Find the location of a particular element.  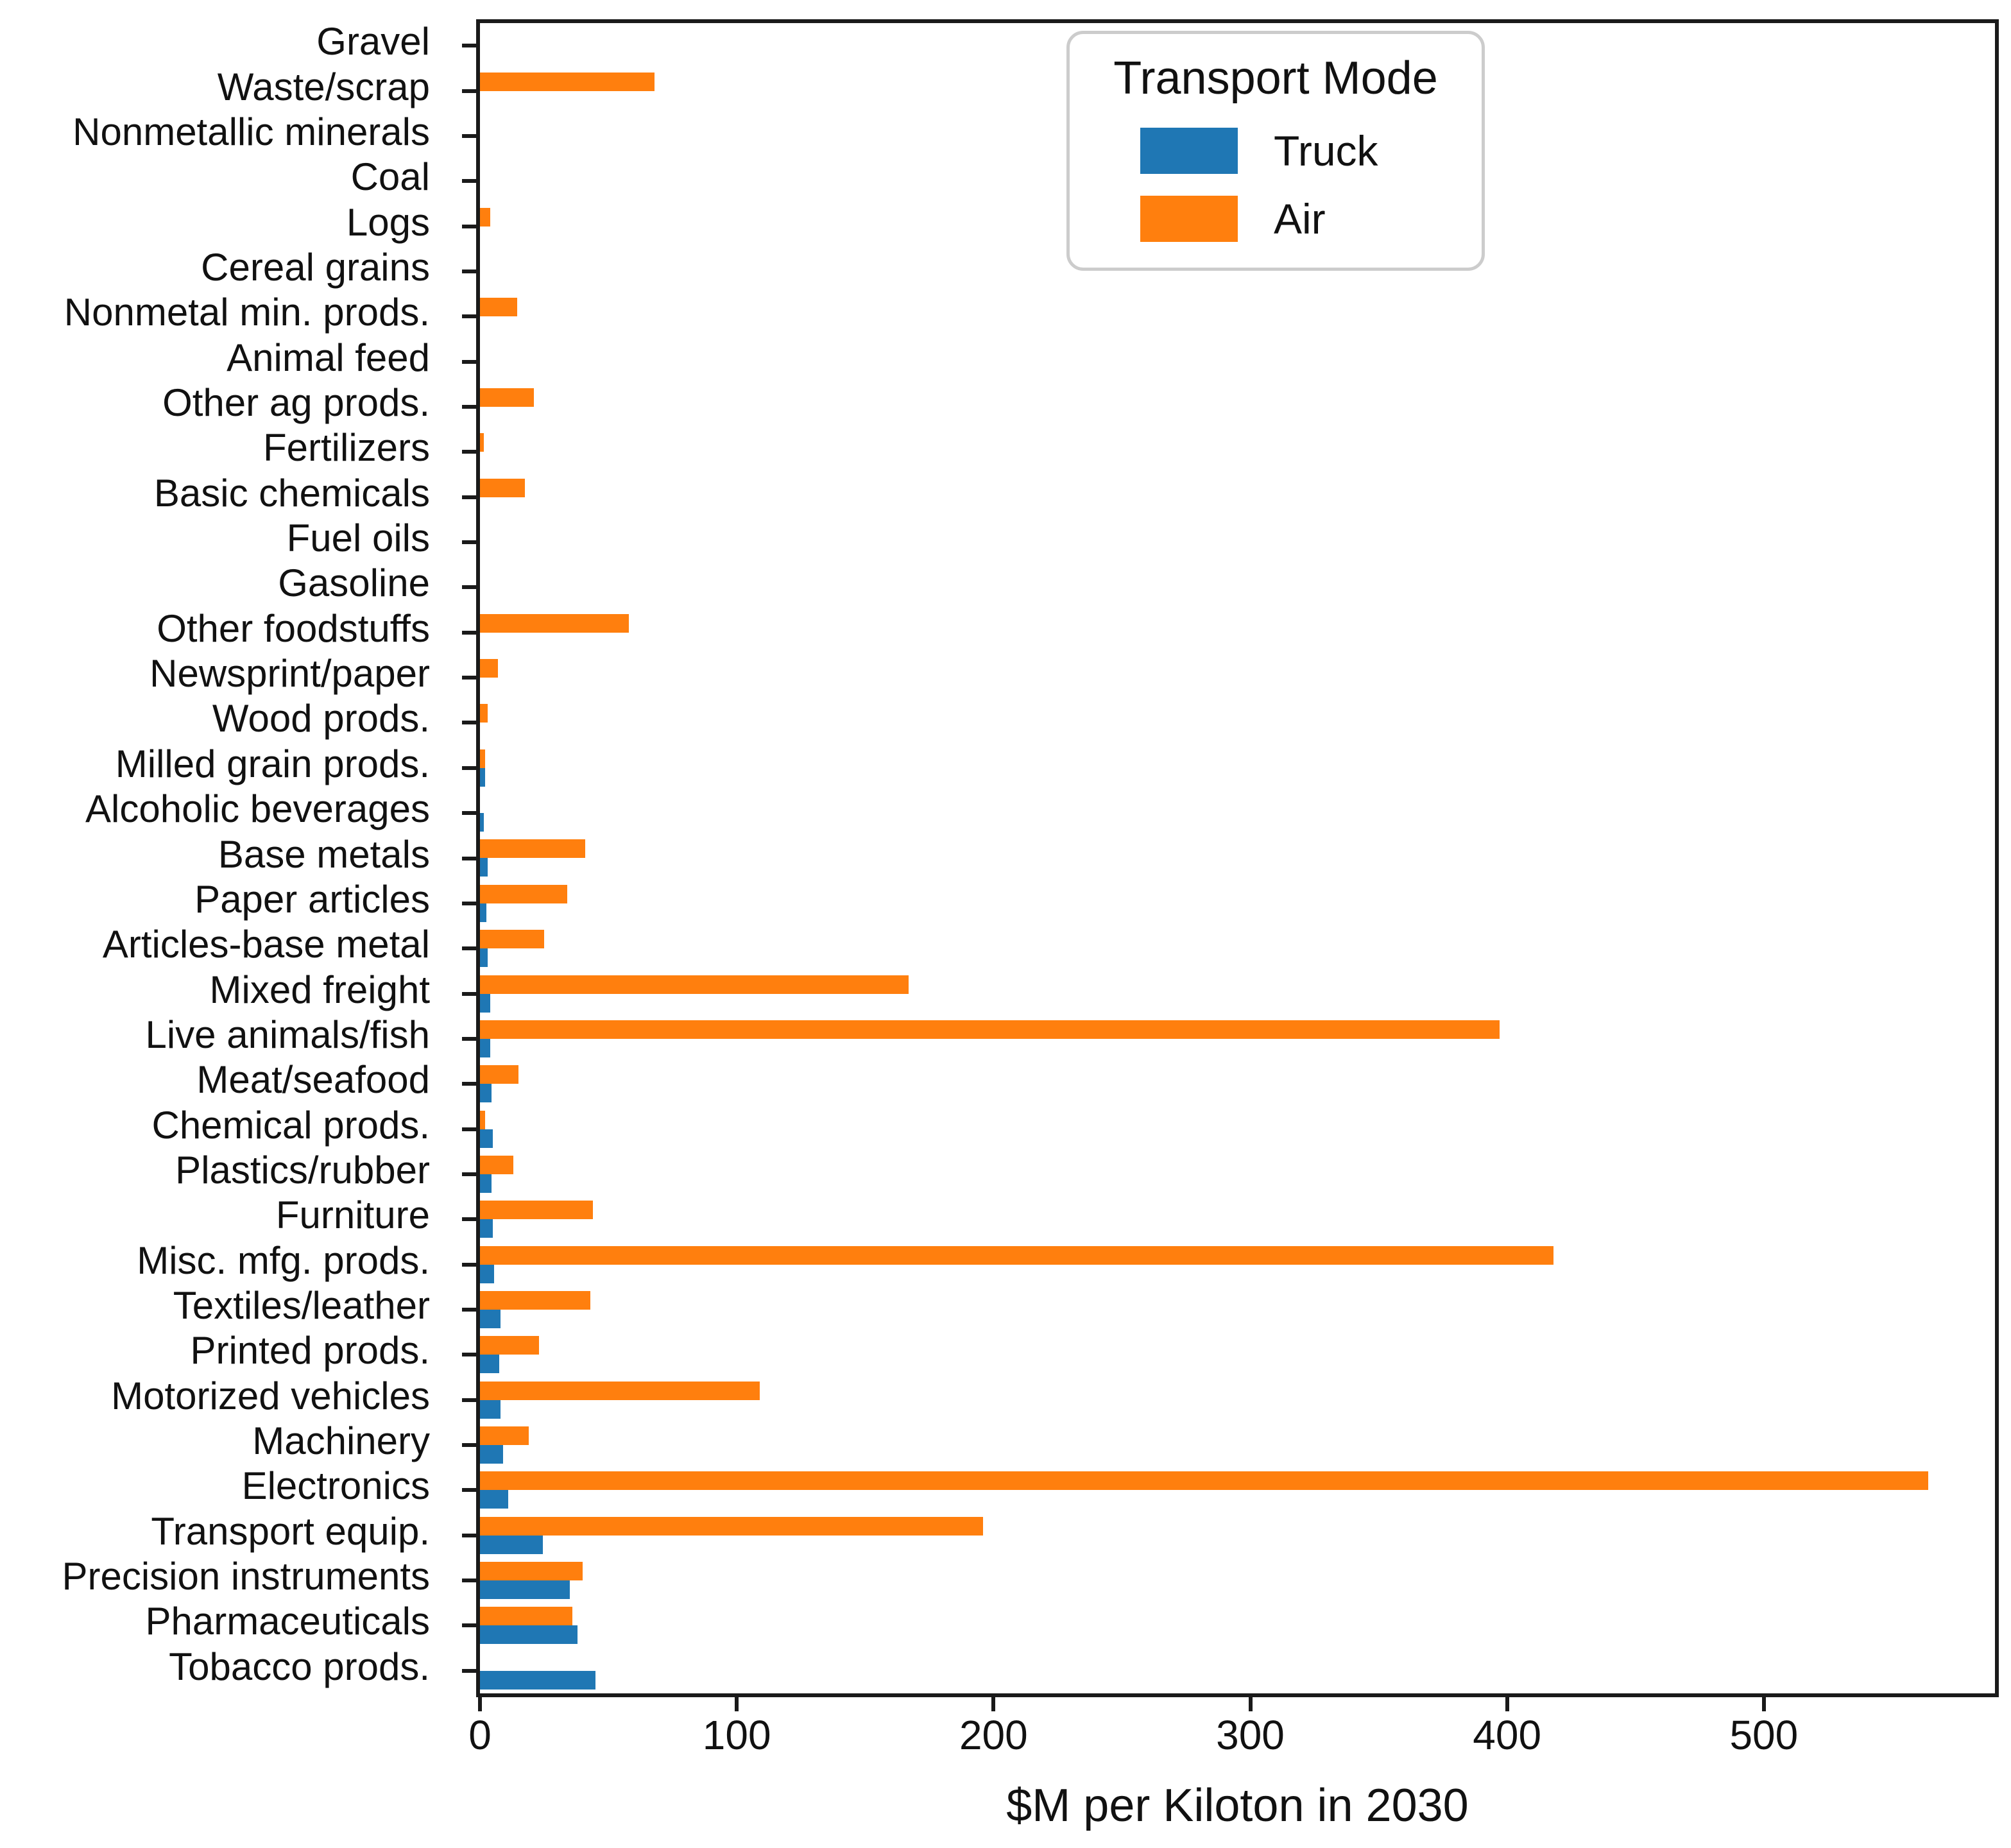

legend-label: Truck is located at coordinates (1326, 151).